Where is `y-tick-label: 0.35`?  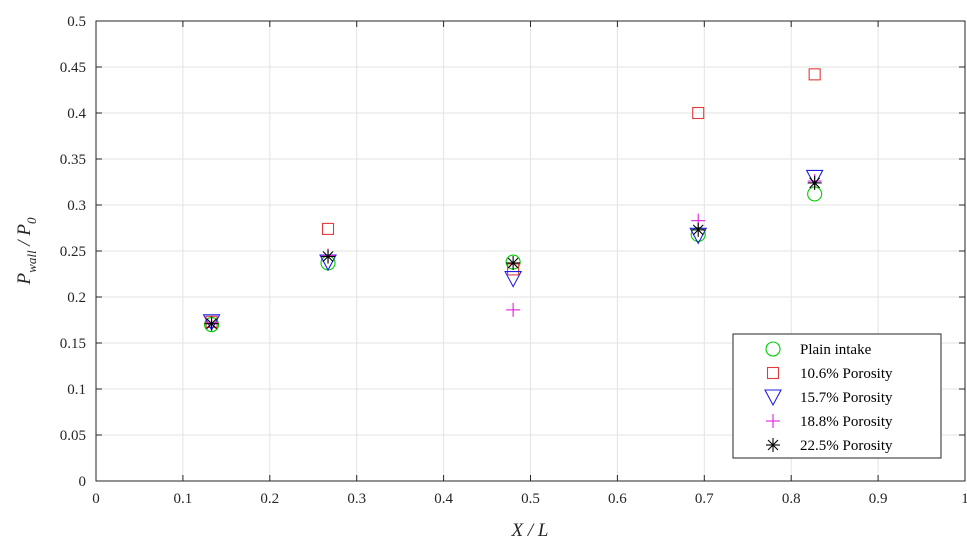
y-tick-label: 0.35 is located at coordinates (73, 160).